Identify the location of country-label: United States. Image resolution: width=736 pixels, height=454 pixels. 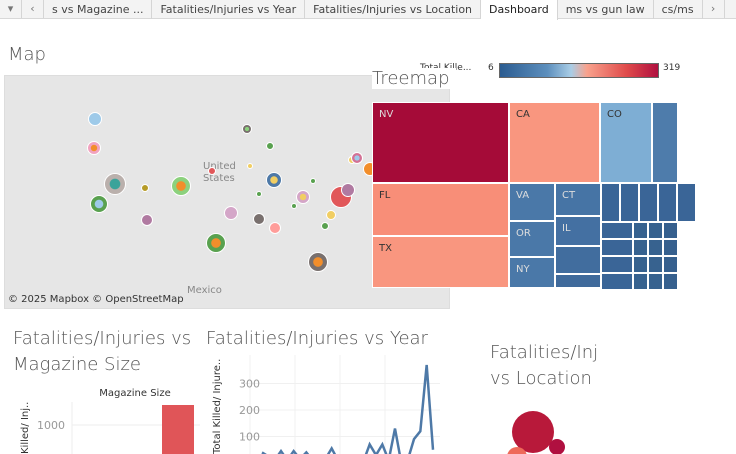
(219, 172).